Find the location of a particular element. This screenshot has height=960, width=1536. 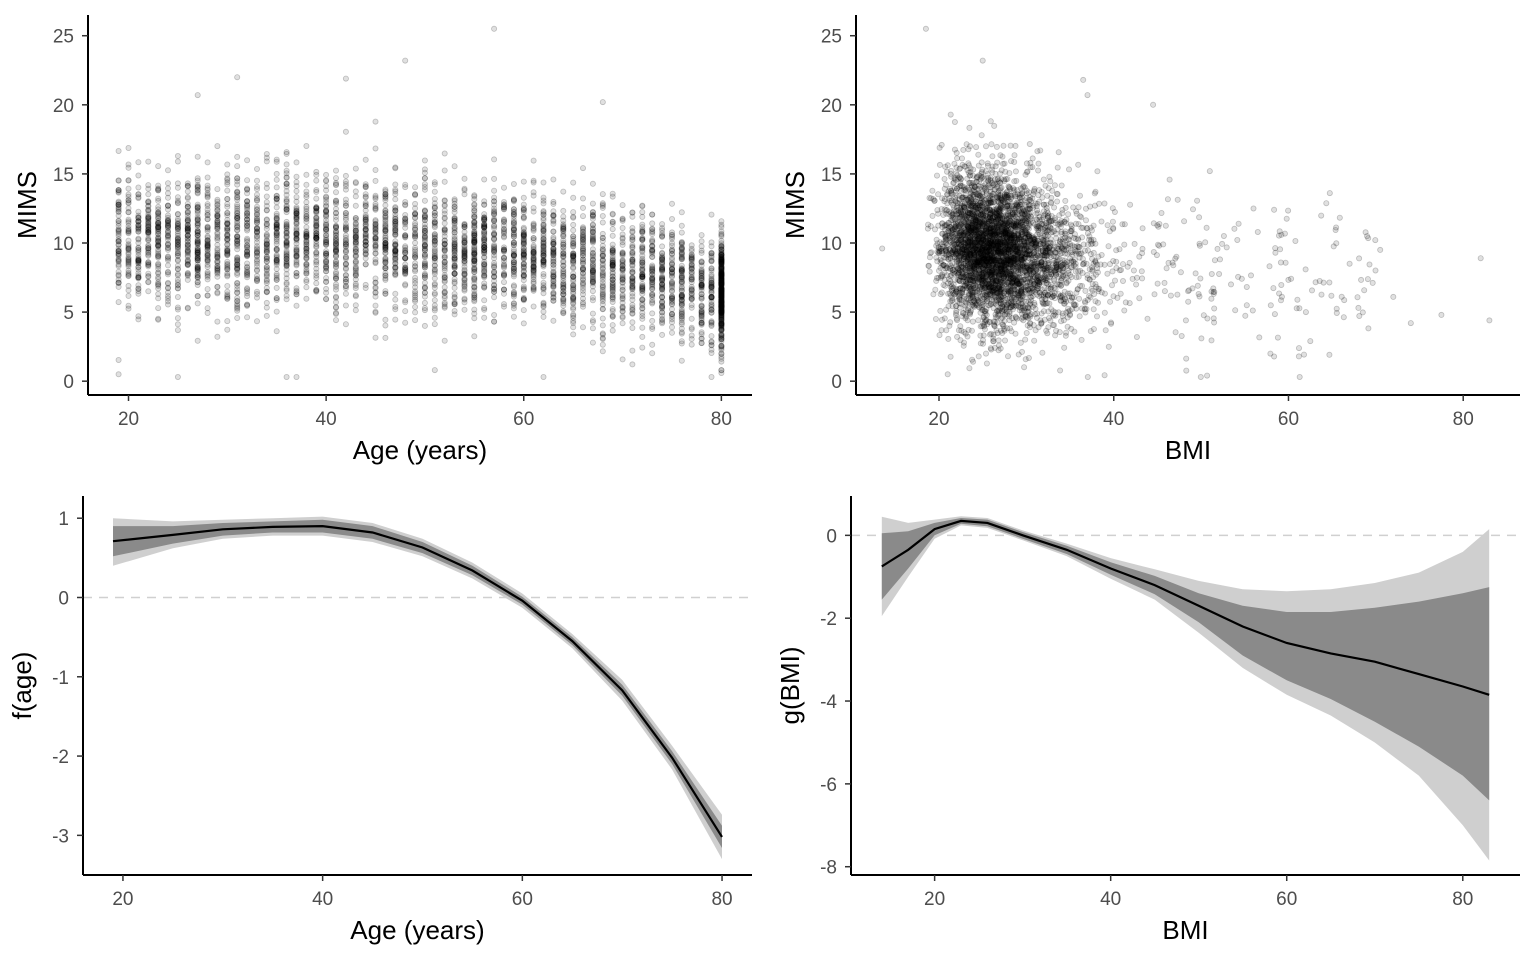

x-tick-label: 20 is located at coordinates (128, 419).